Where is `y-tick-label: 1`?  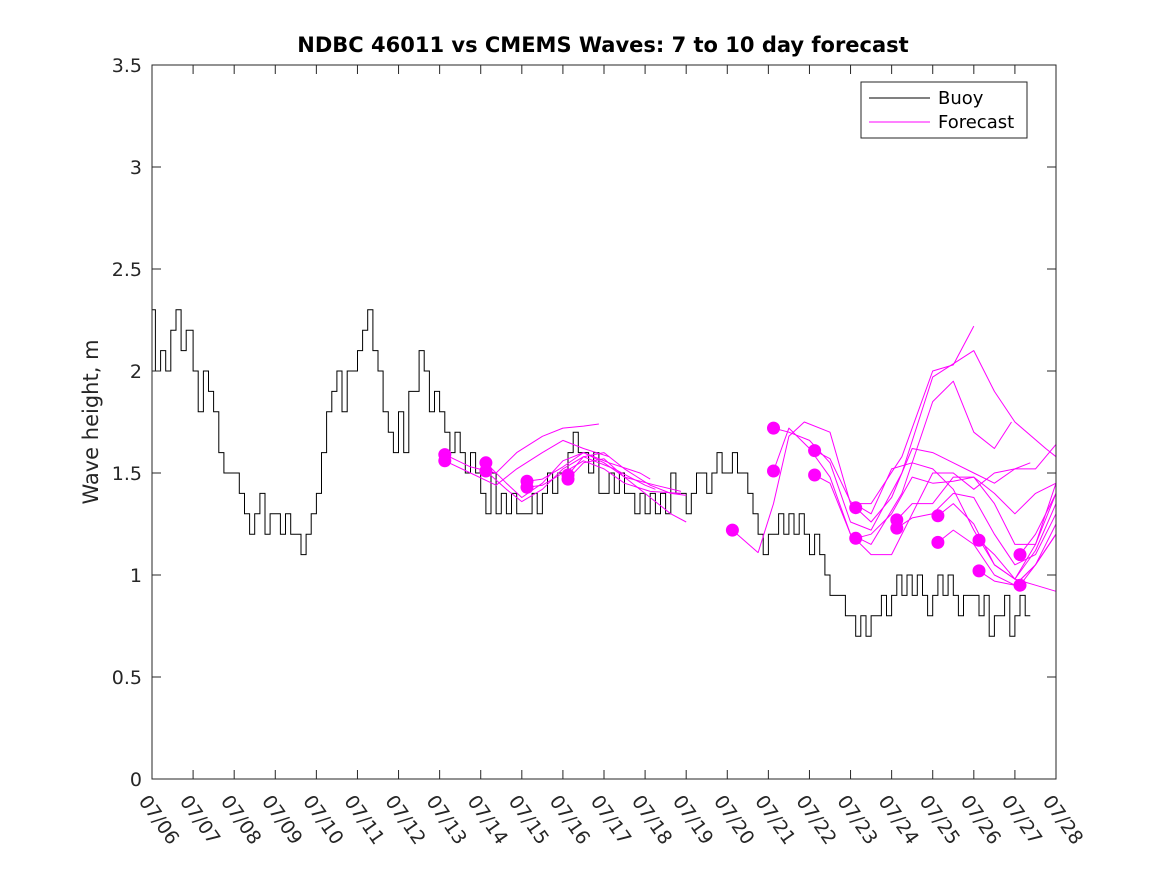
y-tick-label: 1 is located at coordinates (136, 576).